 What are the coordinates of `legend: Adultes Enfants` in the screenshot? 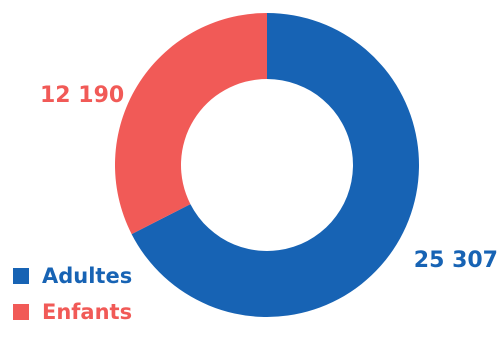 It's located at (72, 294).